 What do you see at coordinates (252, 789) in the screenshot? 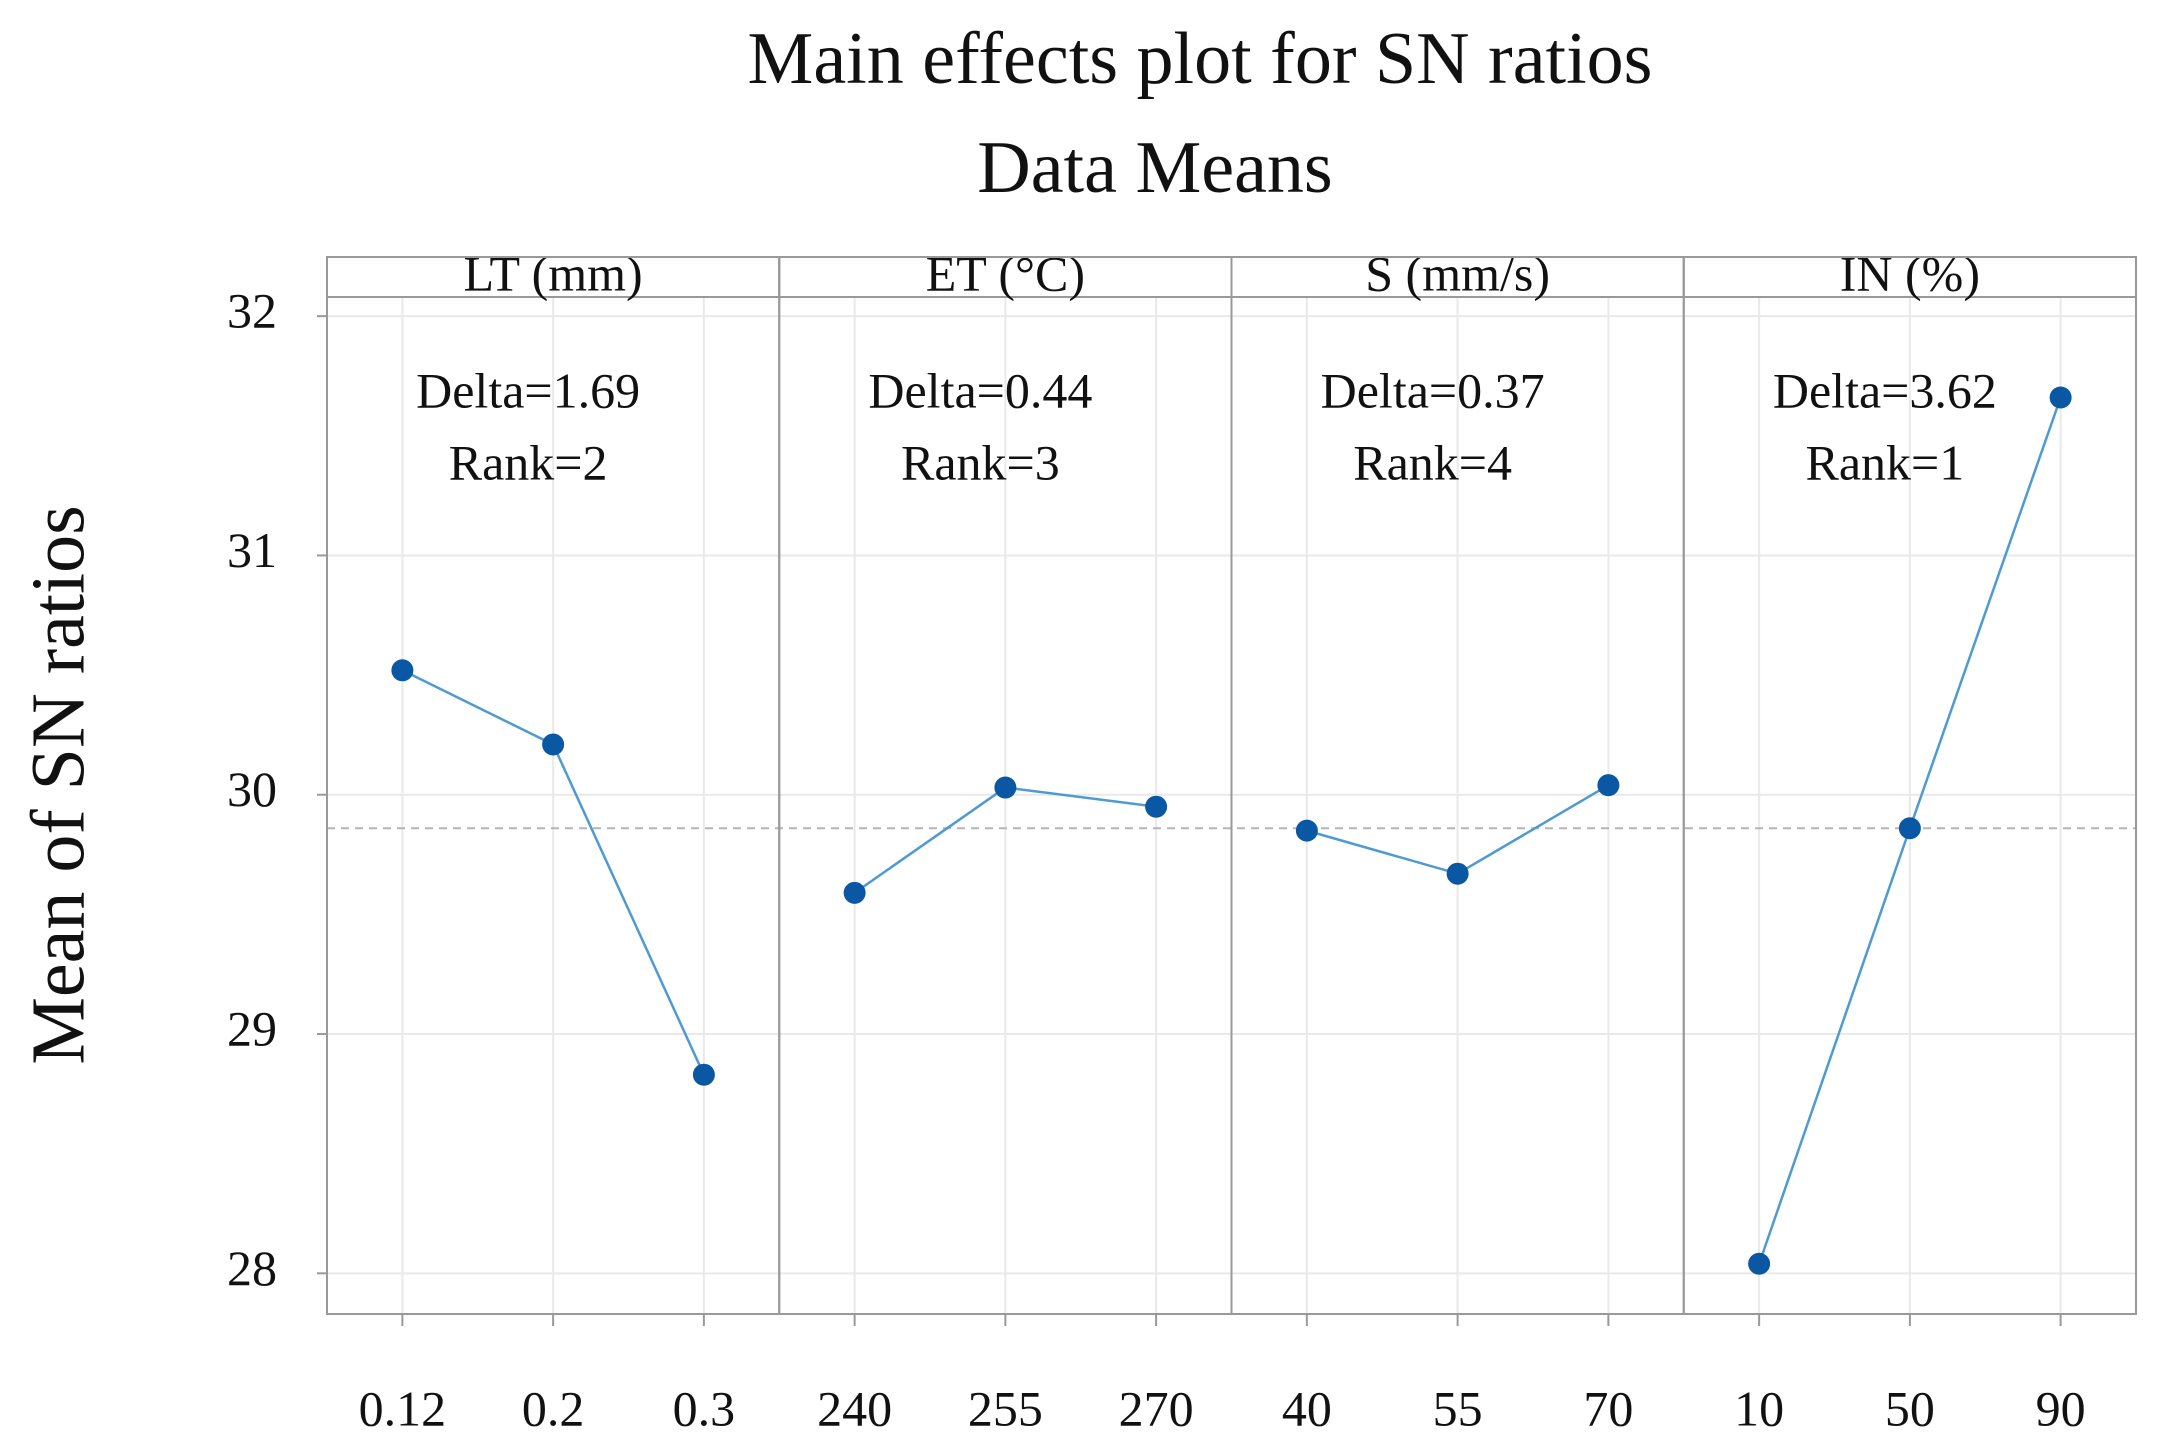
I see `y-tick-label: 30` at bounding box center [252, 789].